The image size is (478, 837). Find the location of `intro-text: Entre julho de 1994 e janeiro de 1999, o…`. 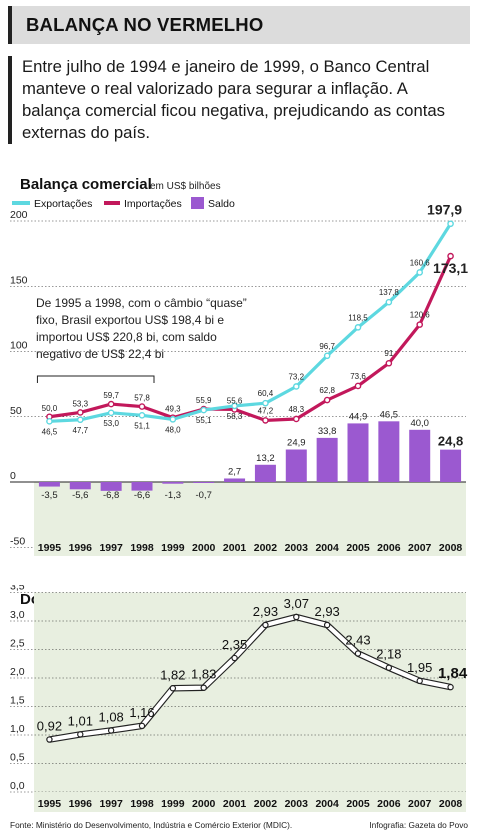

intro-text: Entre julho de 1994 e janeiro de 1999, o… is located at coordinates (239, 100).